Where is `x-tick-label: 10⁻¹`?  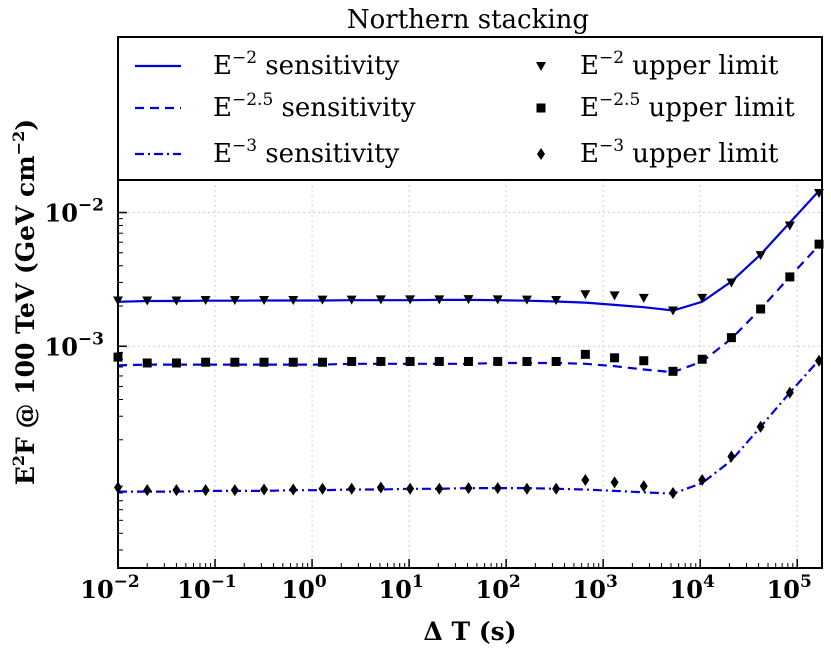
x-tick-label: 10⁻¹ is located at coordinates (206, 588).